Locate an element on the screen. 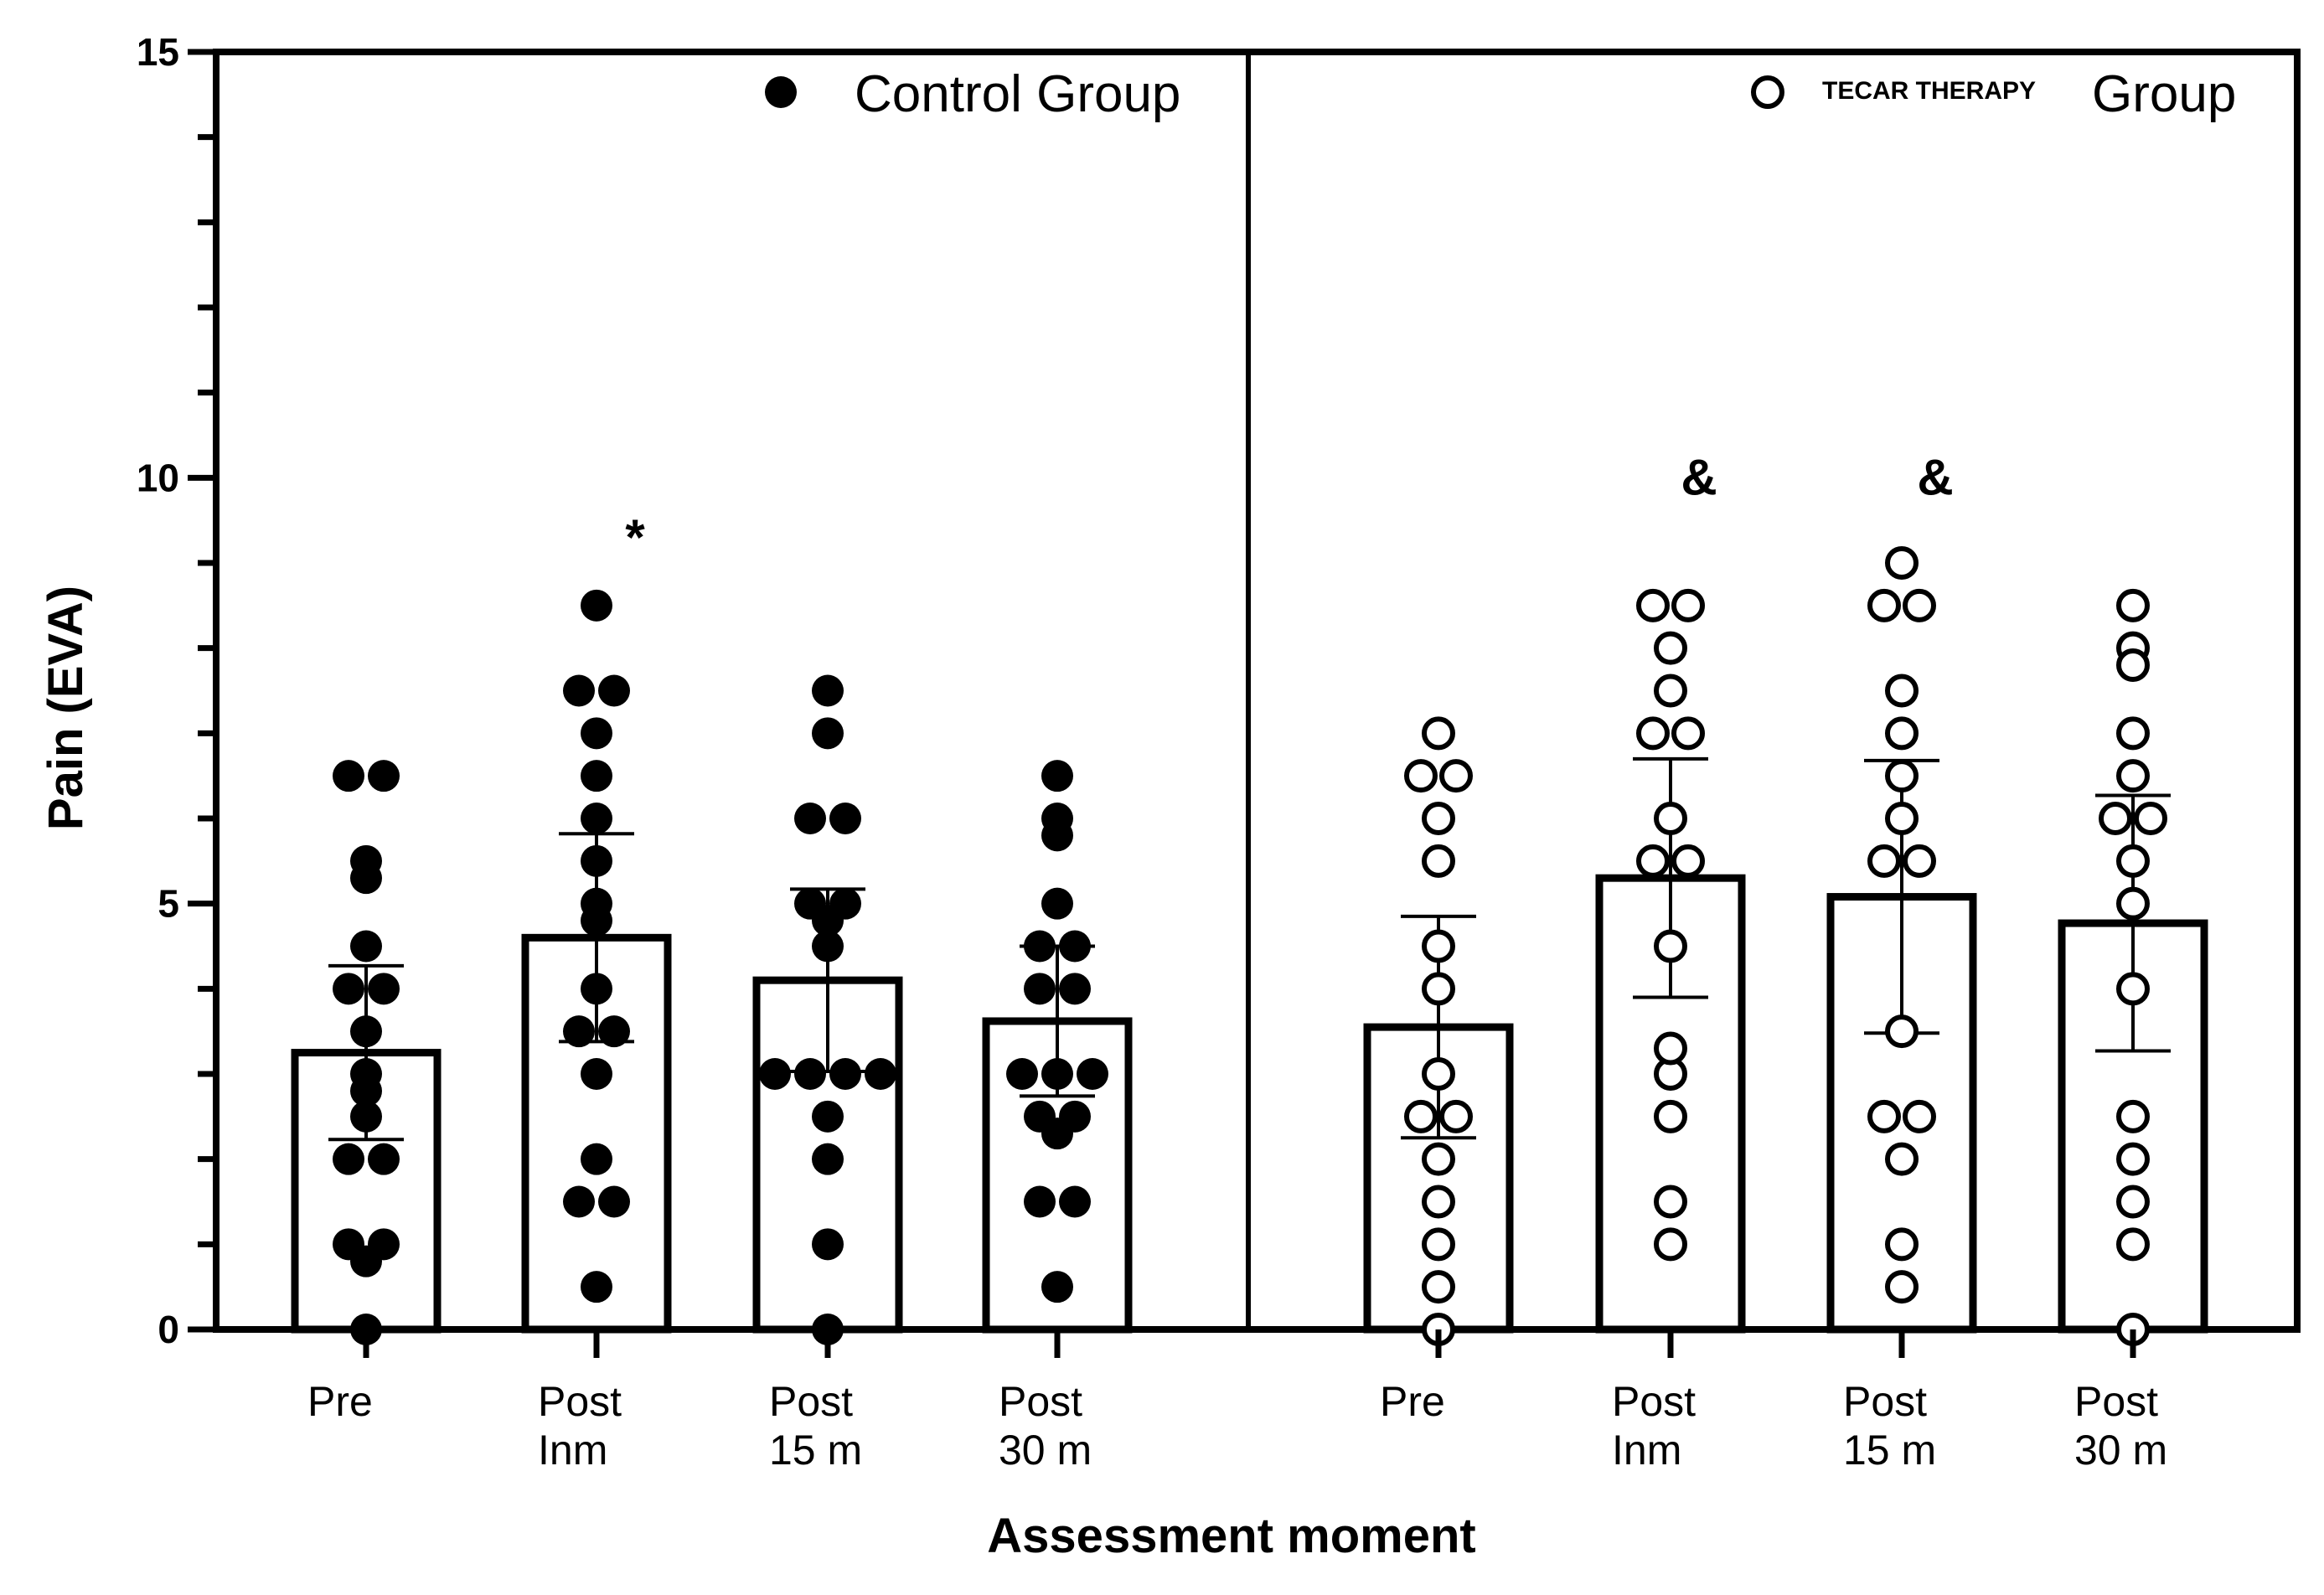 Image resolution: width=2324 pixels, height=1595 pixels. x-tick-label-line: 15 m is located at coordinates (815, 1450).